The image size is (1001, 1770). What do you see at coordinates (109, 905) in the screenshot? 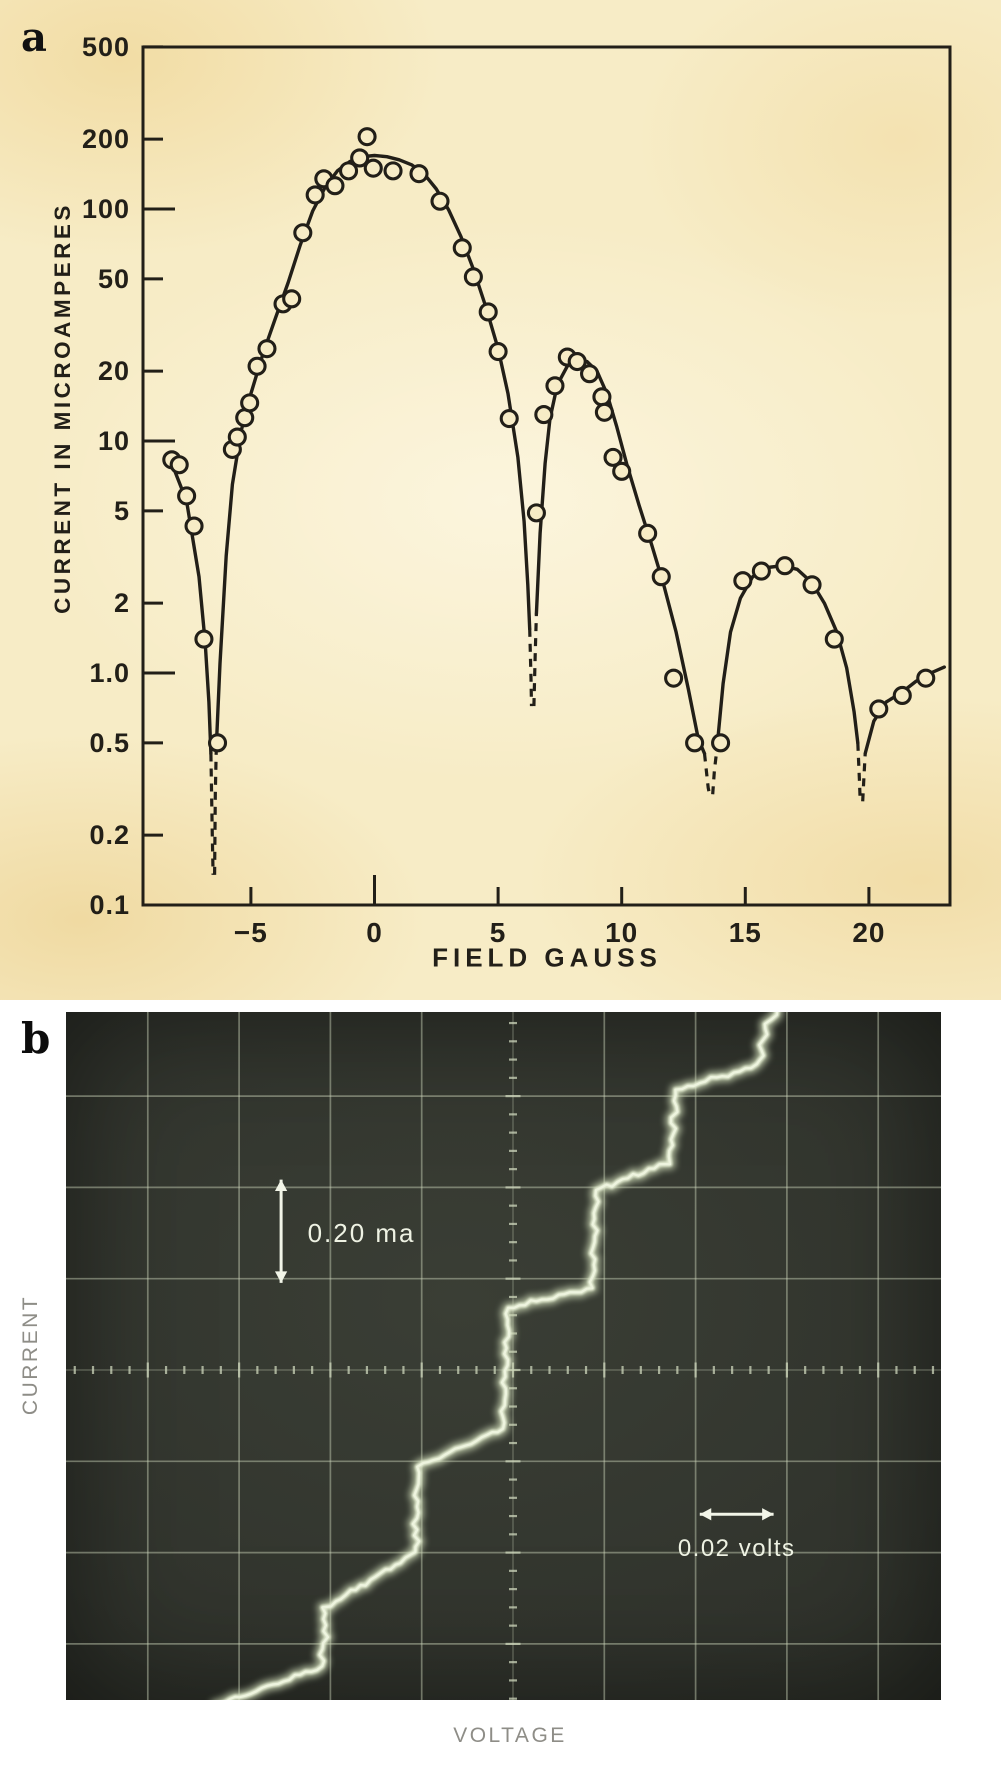
I see `y-tick-label: 0.1` at bounding box center [109, 905].